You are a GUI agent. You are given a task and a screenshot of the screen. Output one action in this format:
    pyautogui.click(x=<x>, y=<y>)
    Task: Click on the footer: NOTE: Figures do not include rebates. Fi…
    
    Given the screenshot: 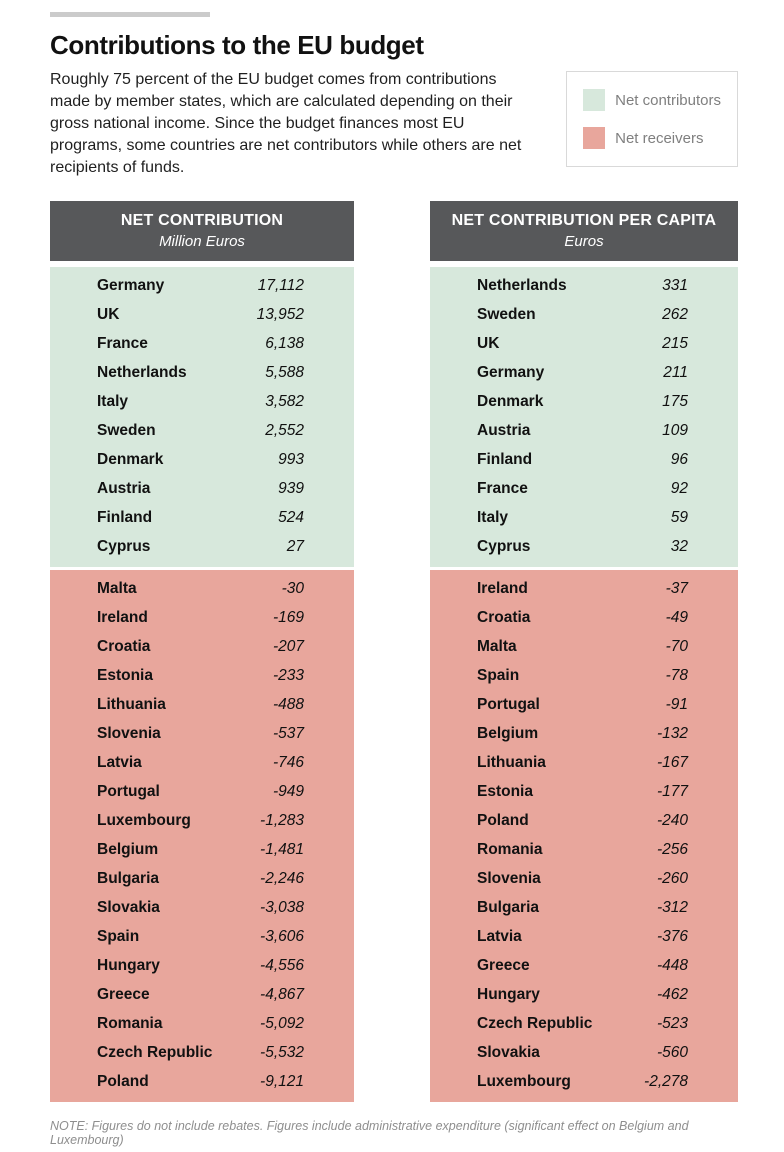 What is the action you would take?
    pyautogui.click(x=394, y=1135)
    